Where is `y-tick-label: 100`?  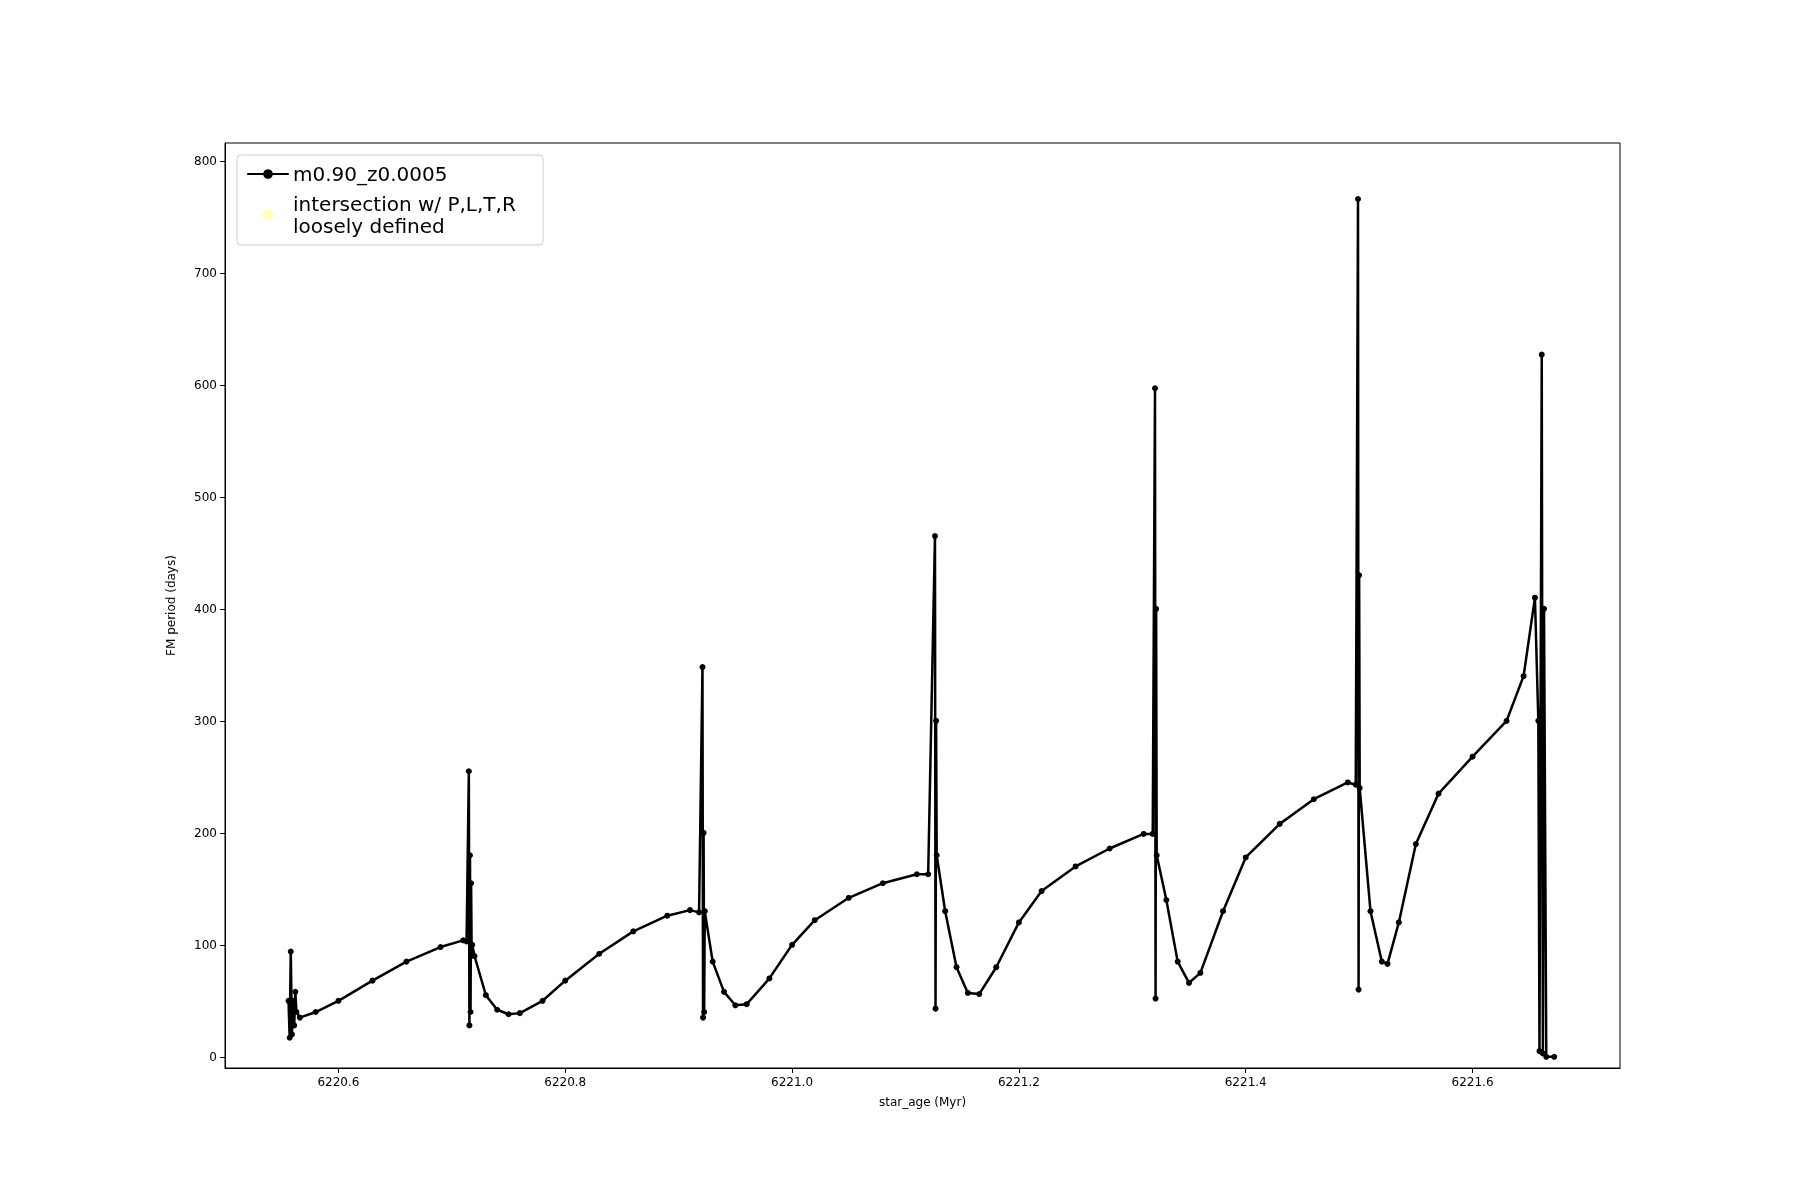
y-tick-label: 100 is located at coordinates (205, 944).